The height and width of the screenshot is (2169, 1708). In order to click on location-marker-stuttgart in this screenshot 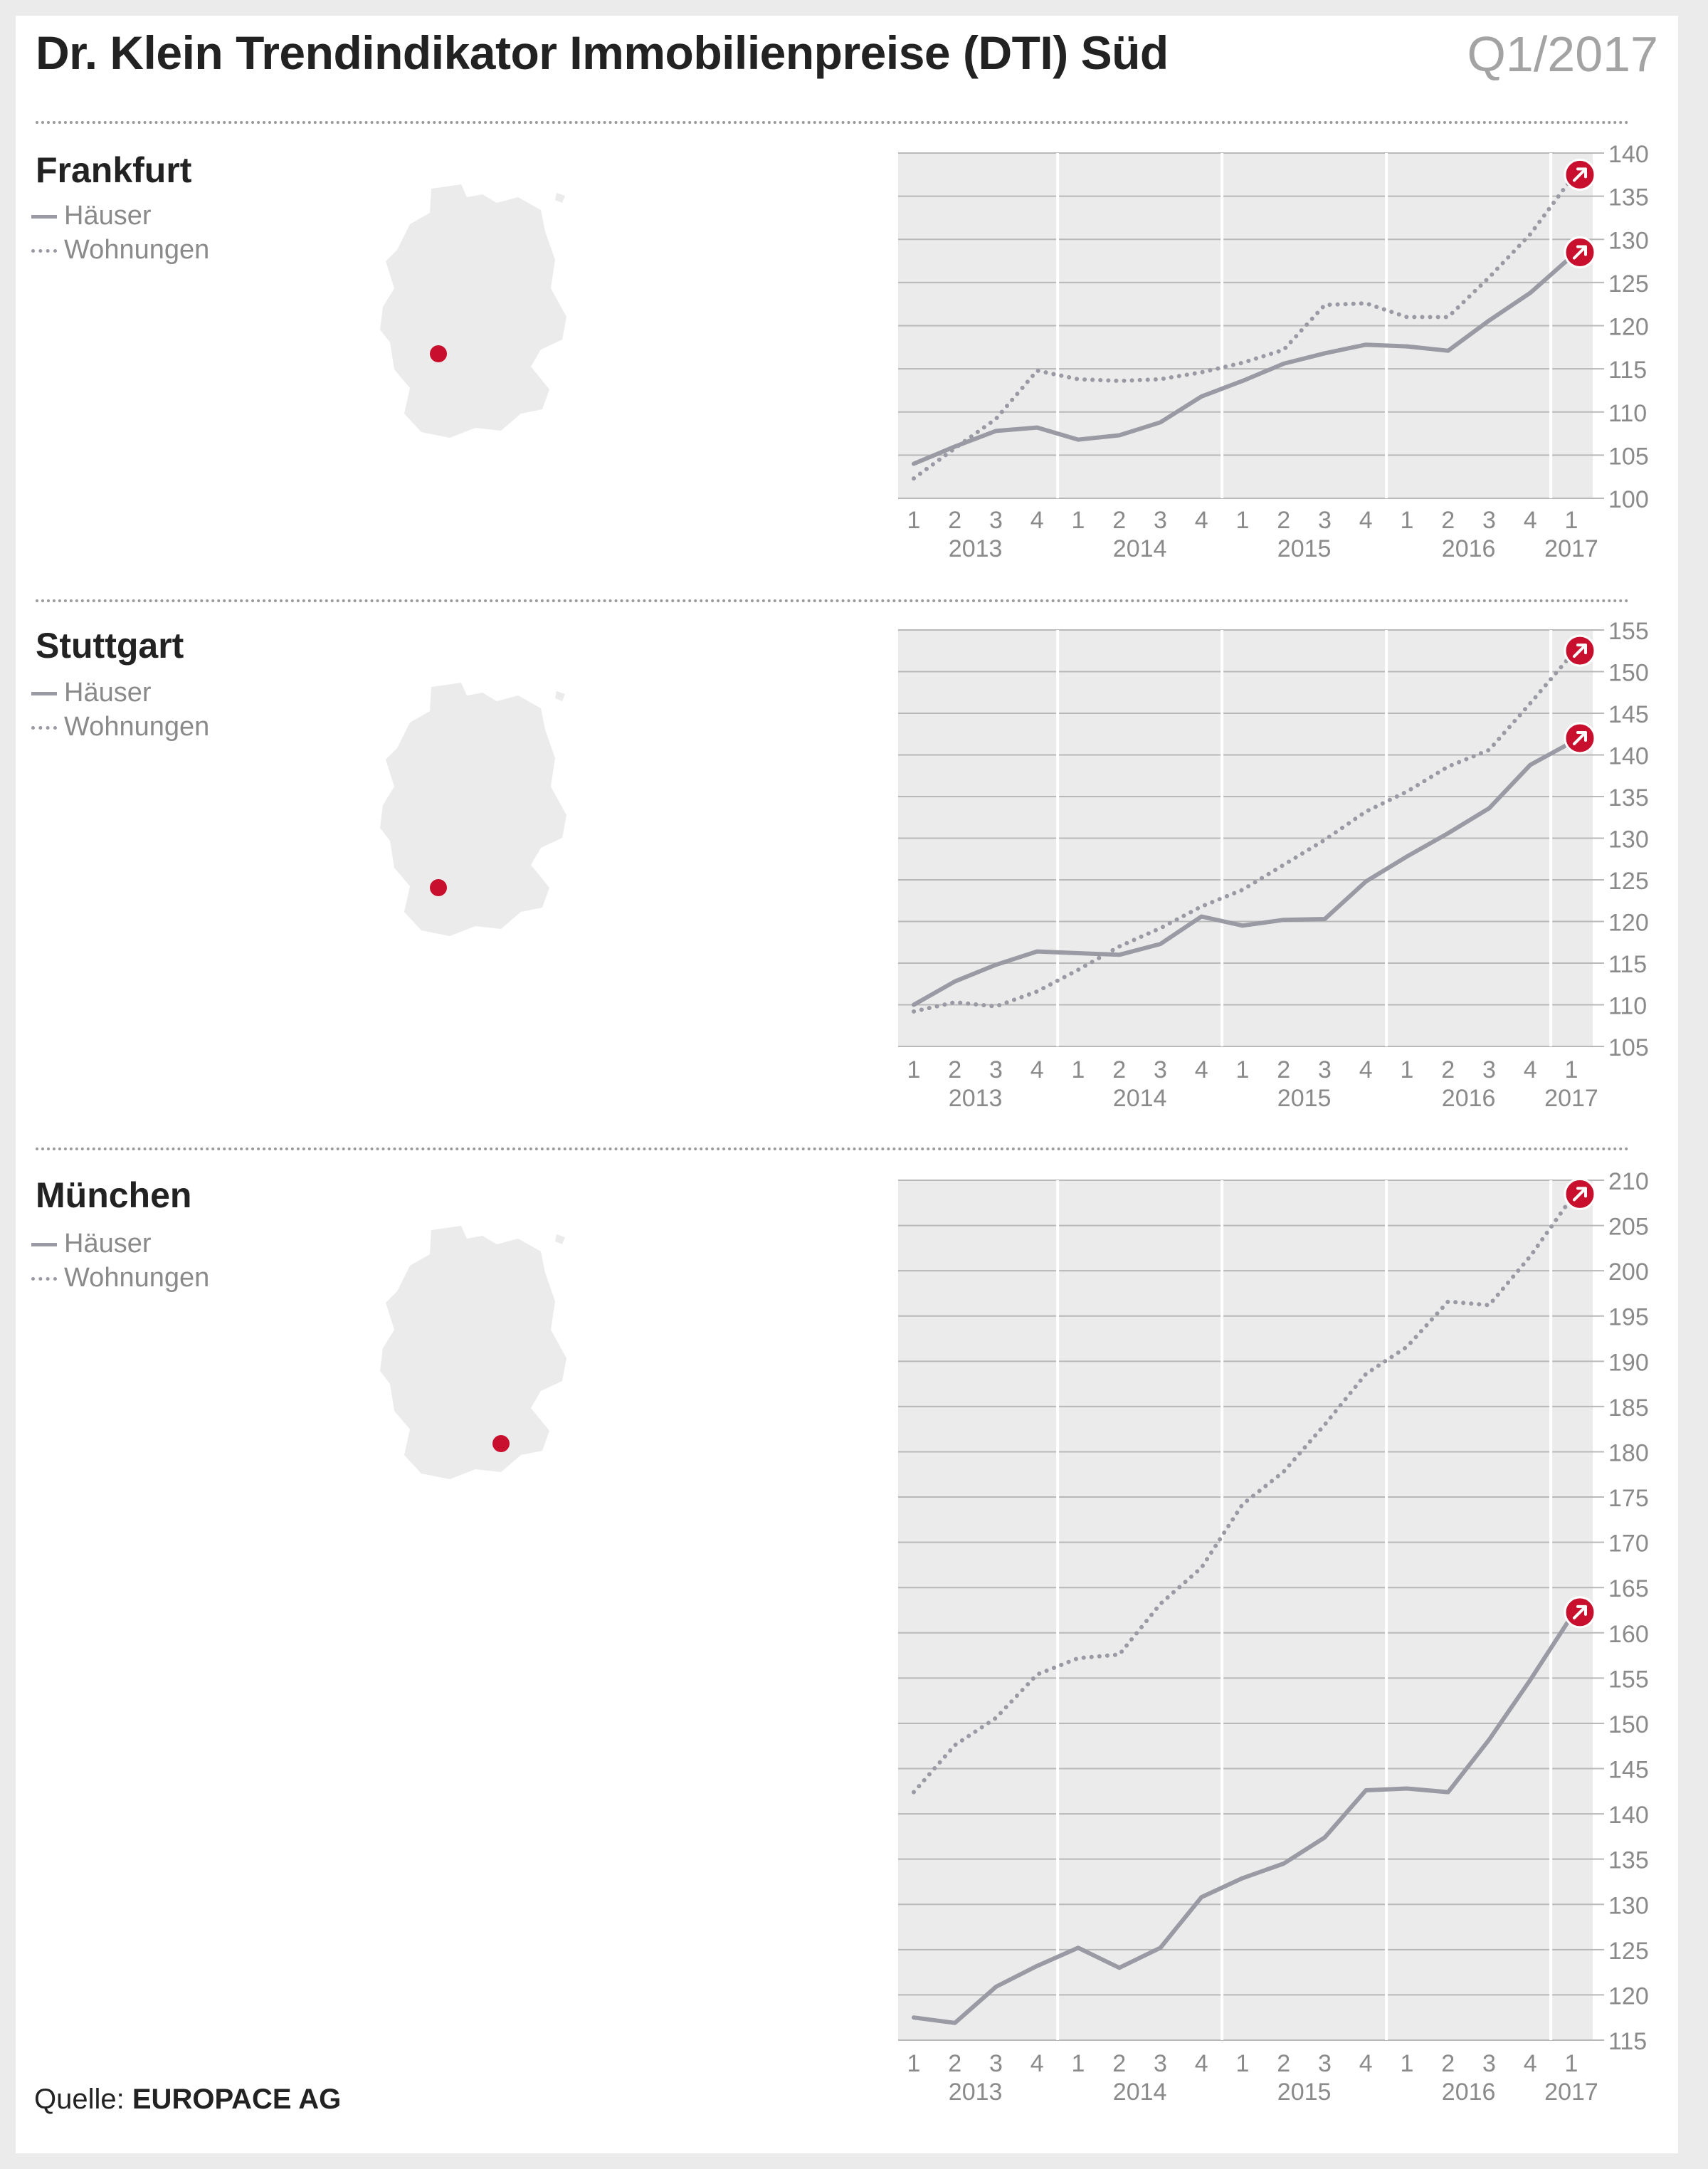, I will do `click(438, 887)`.